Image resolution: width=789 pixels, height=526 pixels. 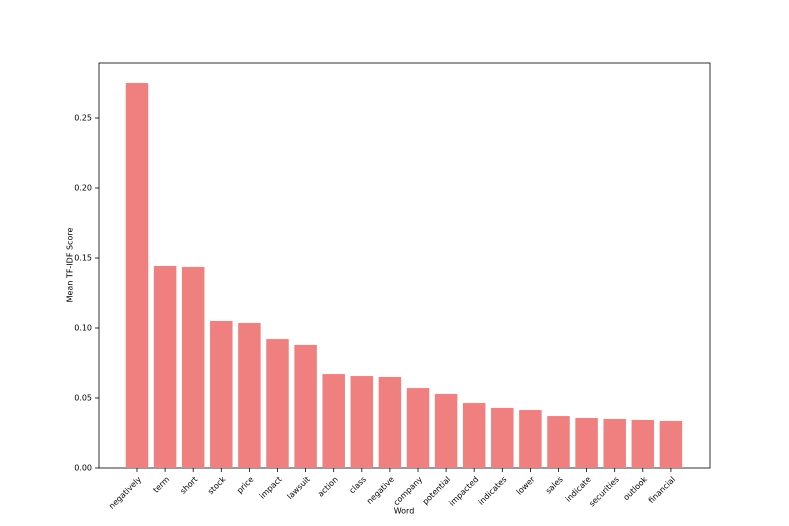 I want to click on x-tick-label: securities, so click(x=604, y=492).